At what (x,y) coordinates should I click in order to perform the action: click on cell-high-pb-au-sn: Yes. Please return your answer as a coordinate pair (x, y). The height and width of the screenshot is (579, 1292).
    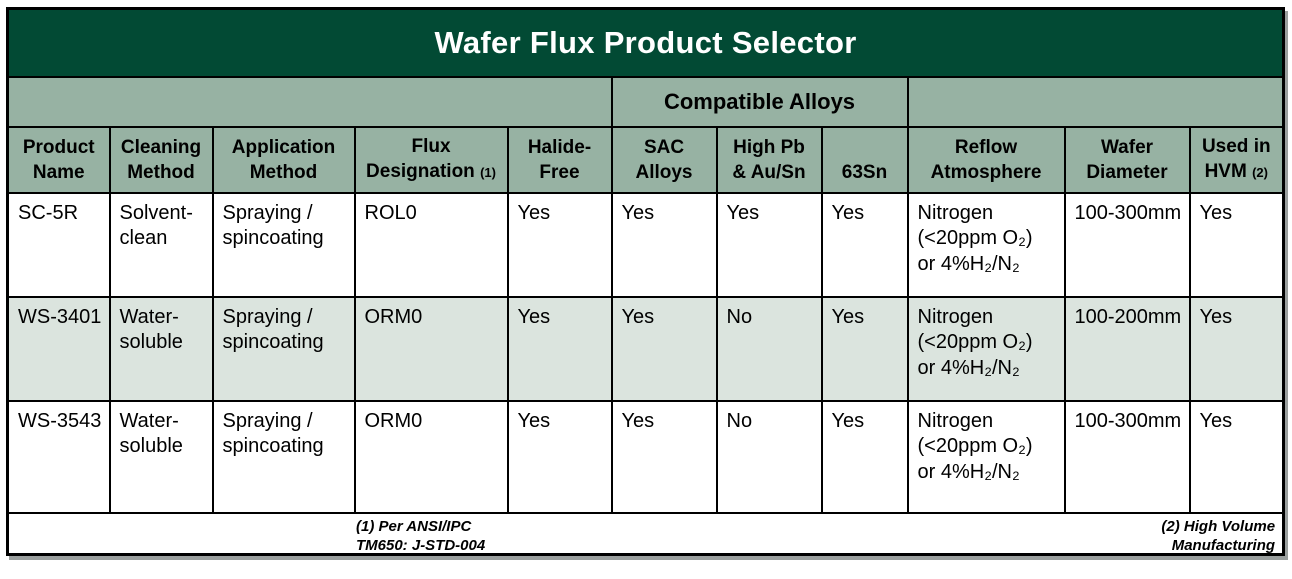
    Looking at the image, I should click on (769, 244).